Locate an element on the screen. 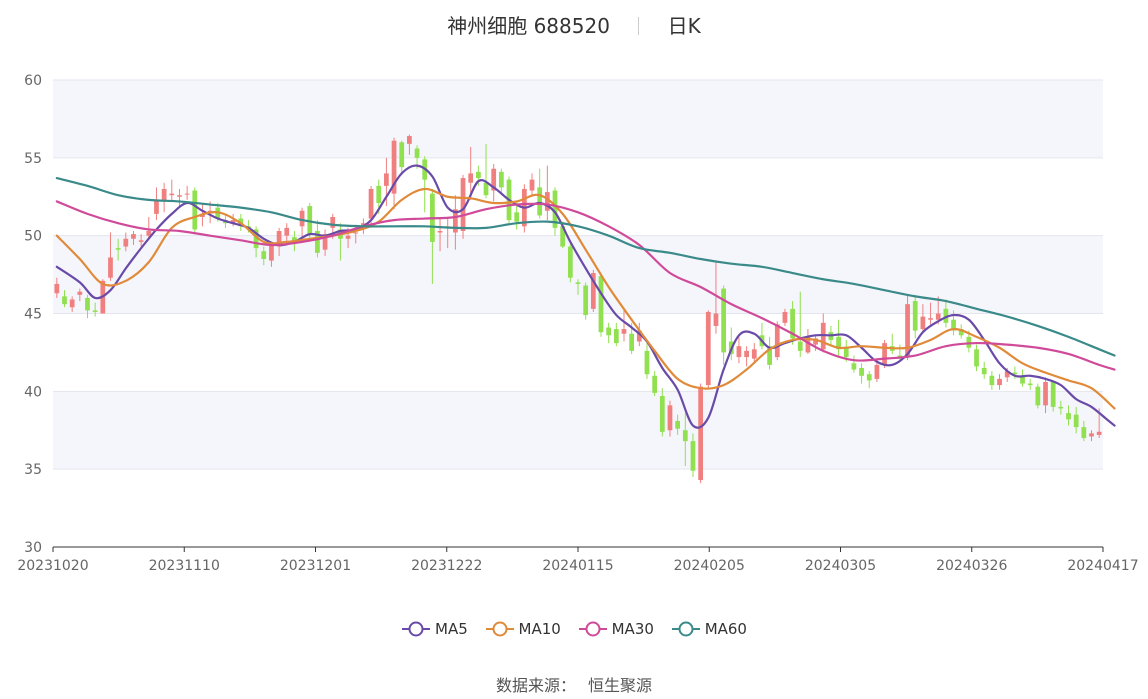 The height and width of the screenshot is (699, 1148). legend-item-ma10: MA10 is located at coordinates (523, 629).